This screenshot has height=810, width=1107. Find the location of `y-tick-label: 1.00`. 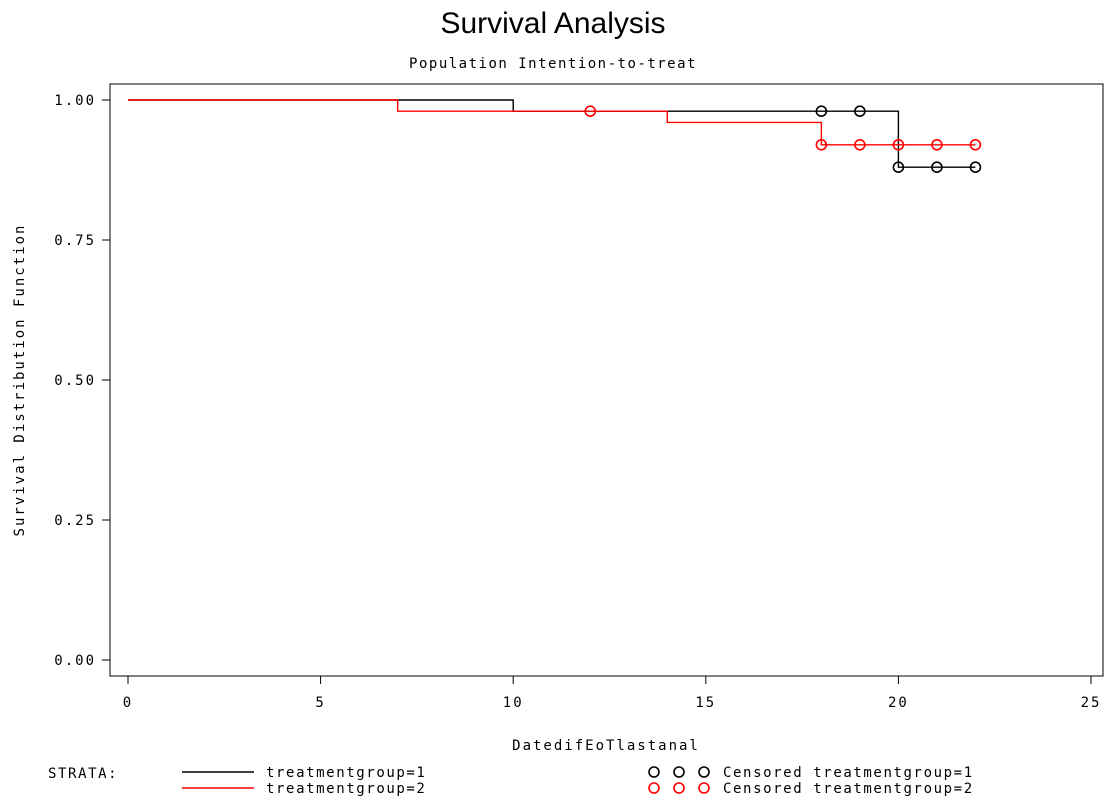

y-tick-label: 1.00 is located at coordinates (75, 101).